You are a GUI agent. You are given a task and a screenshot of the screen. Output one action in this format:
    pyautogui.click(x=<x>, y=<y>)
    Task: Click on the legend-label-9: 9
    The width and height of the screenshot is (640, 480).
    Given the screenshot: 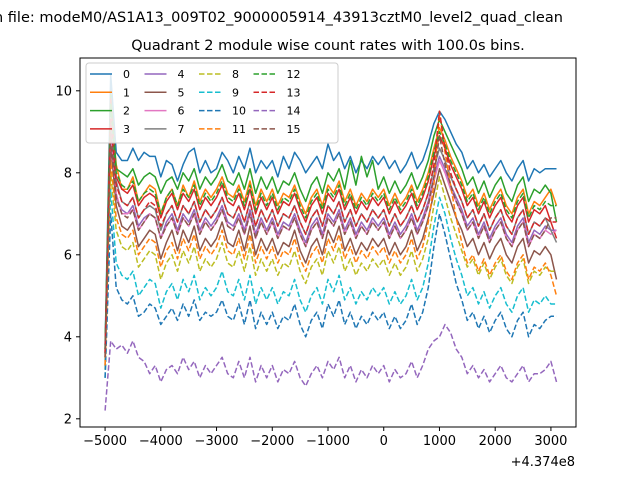 What is the action you would take?
    pyautogui.click(x=235, y=92)
    